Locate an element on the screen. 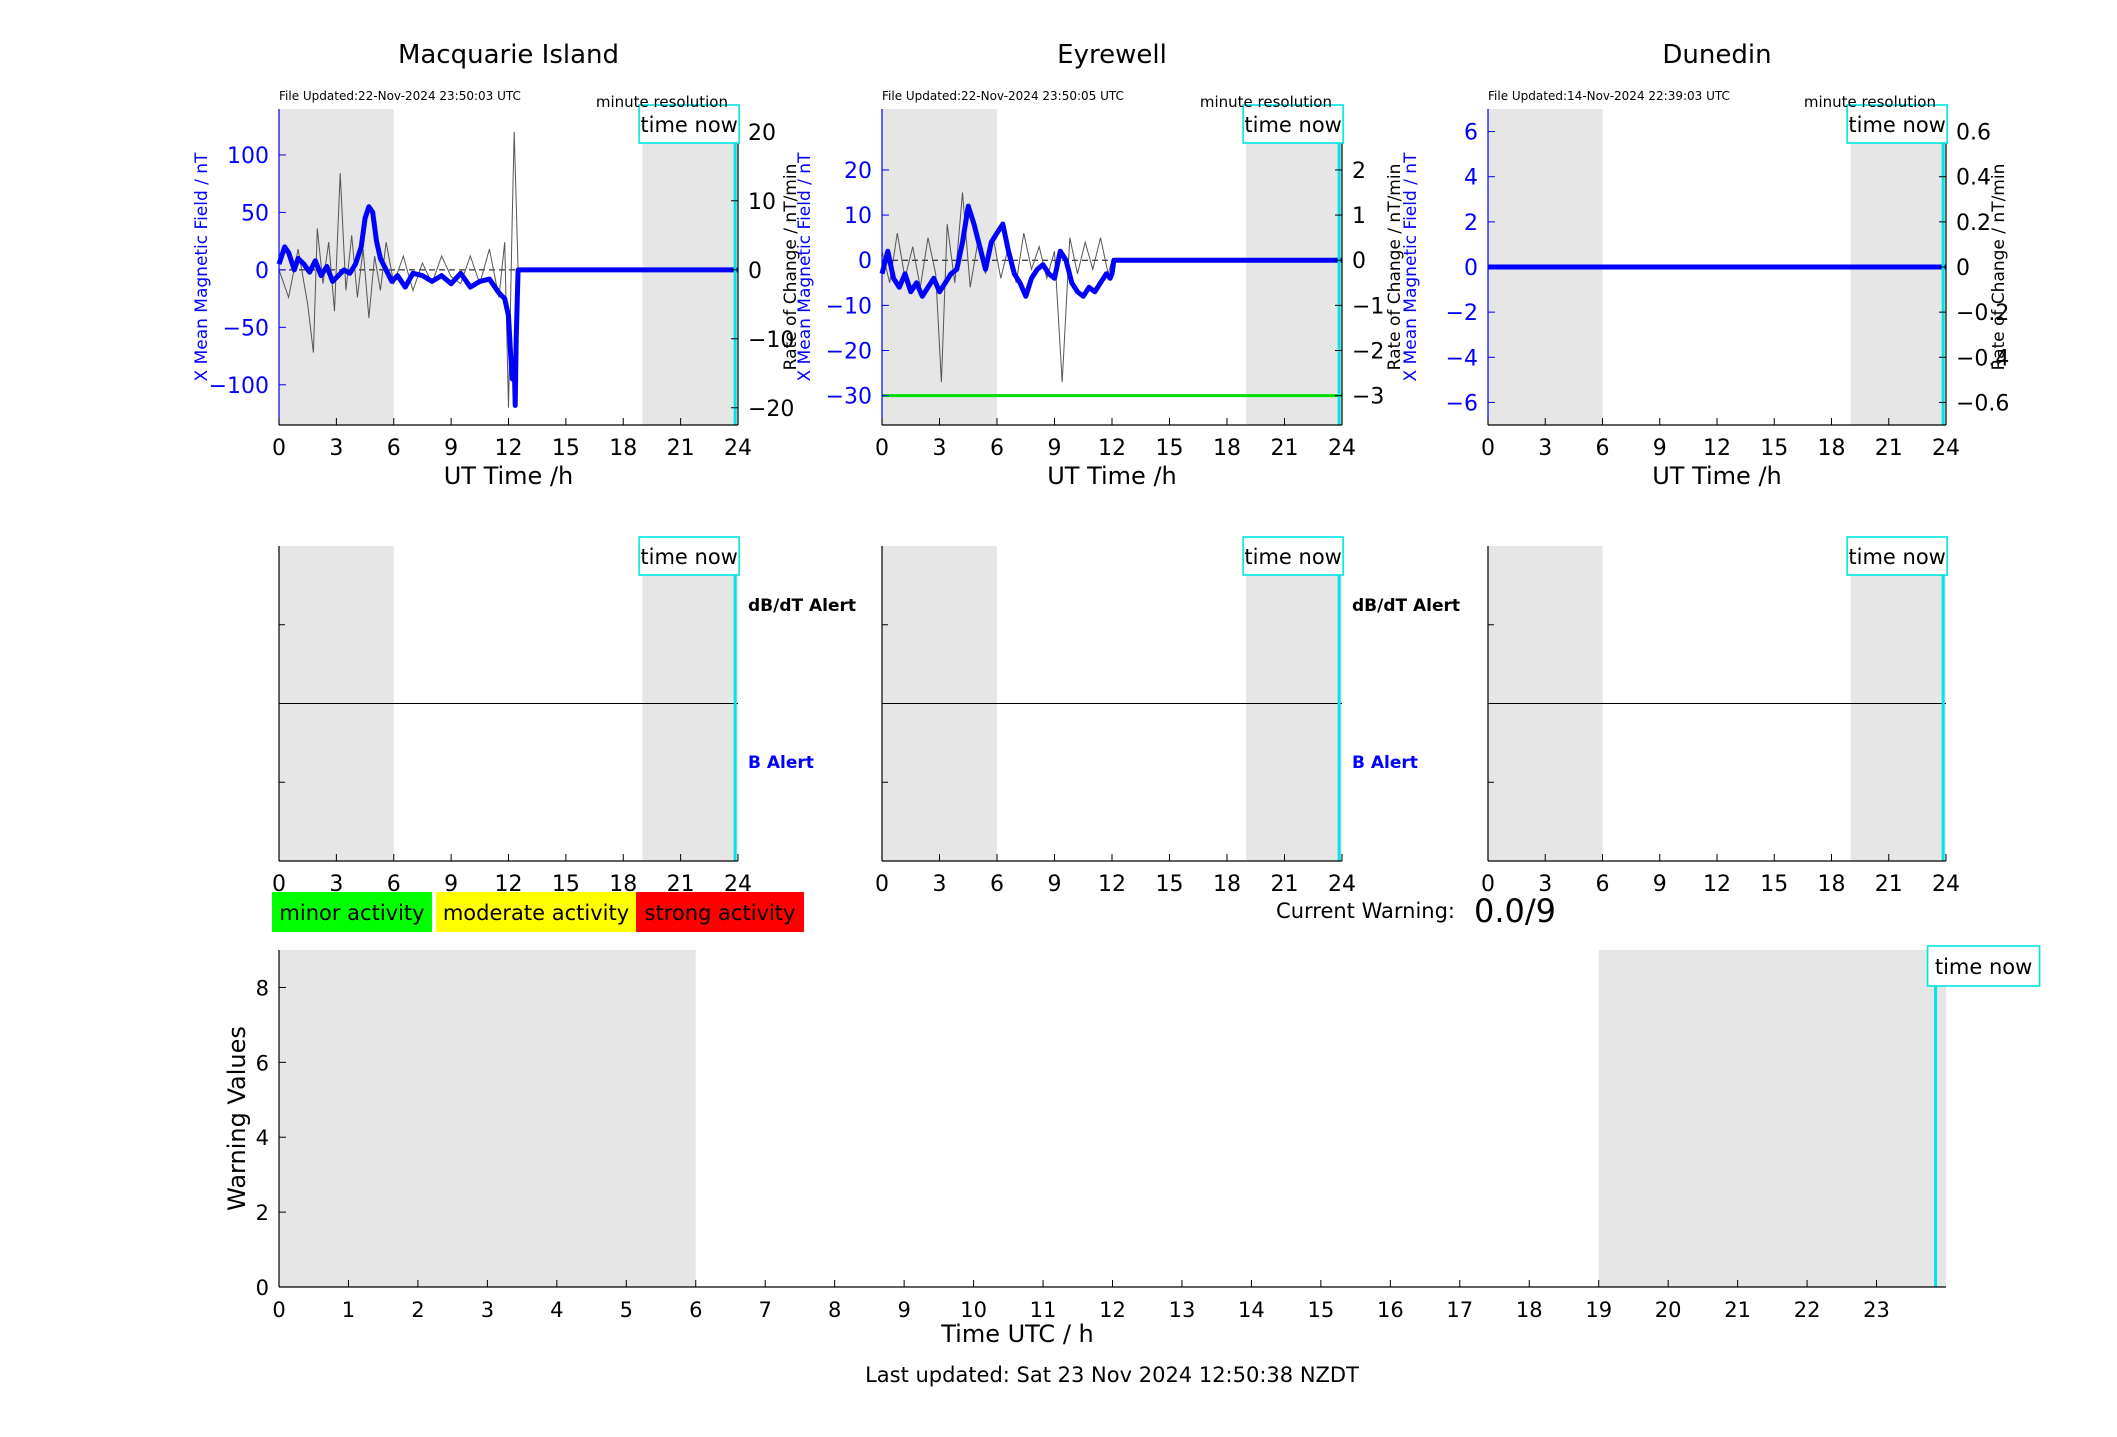 This screenshot has height=1437, width=2117. x-axis-label: Time UTC / h is located at coordinates (1017, 1334).